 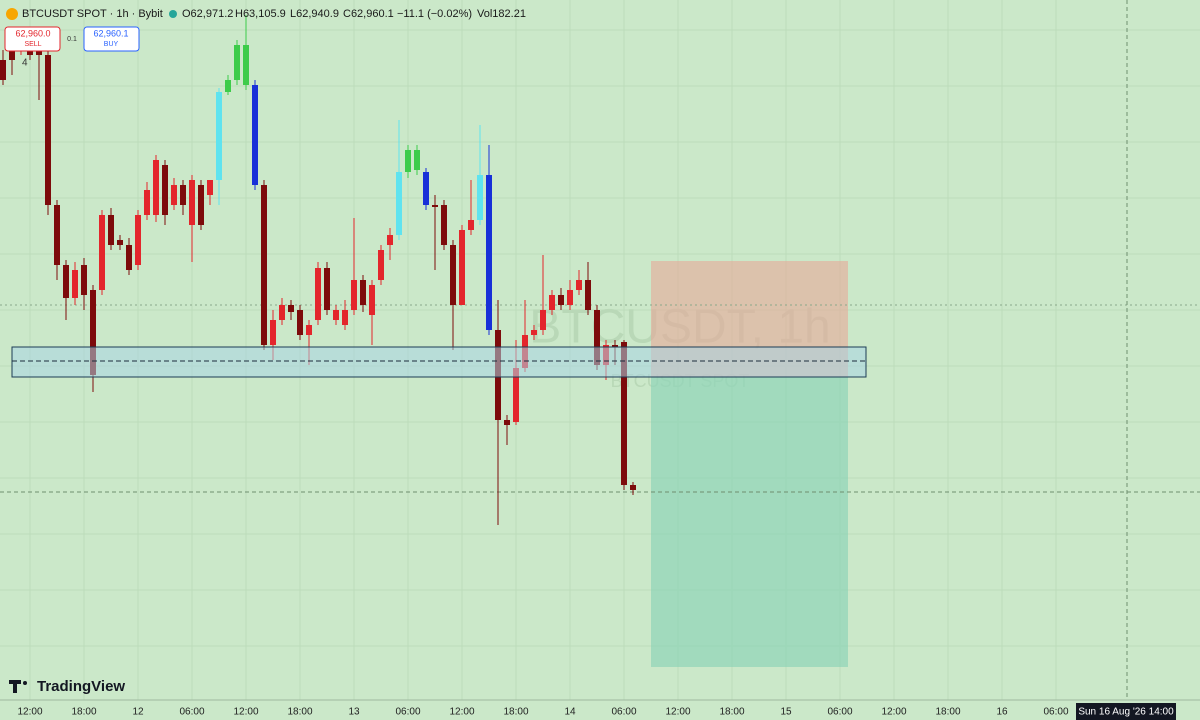 What do you see at coordinates (32, 33) in the screenshot?
I see `sell-price: 62,960.0` at bounding box center [32, 33].